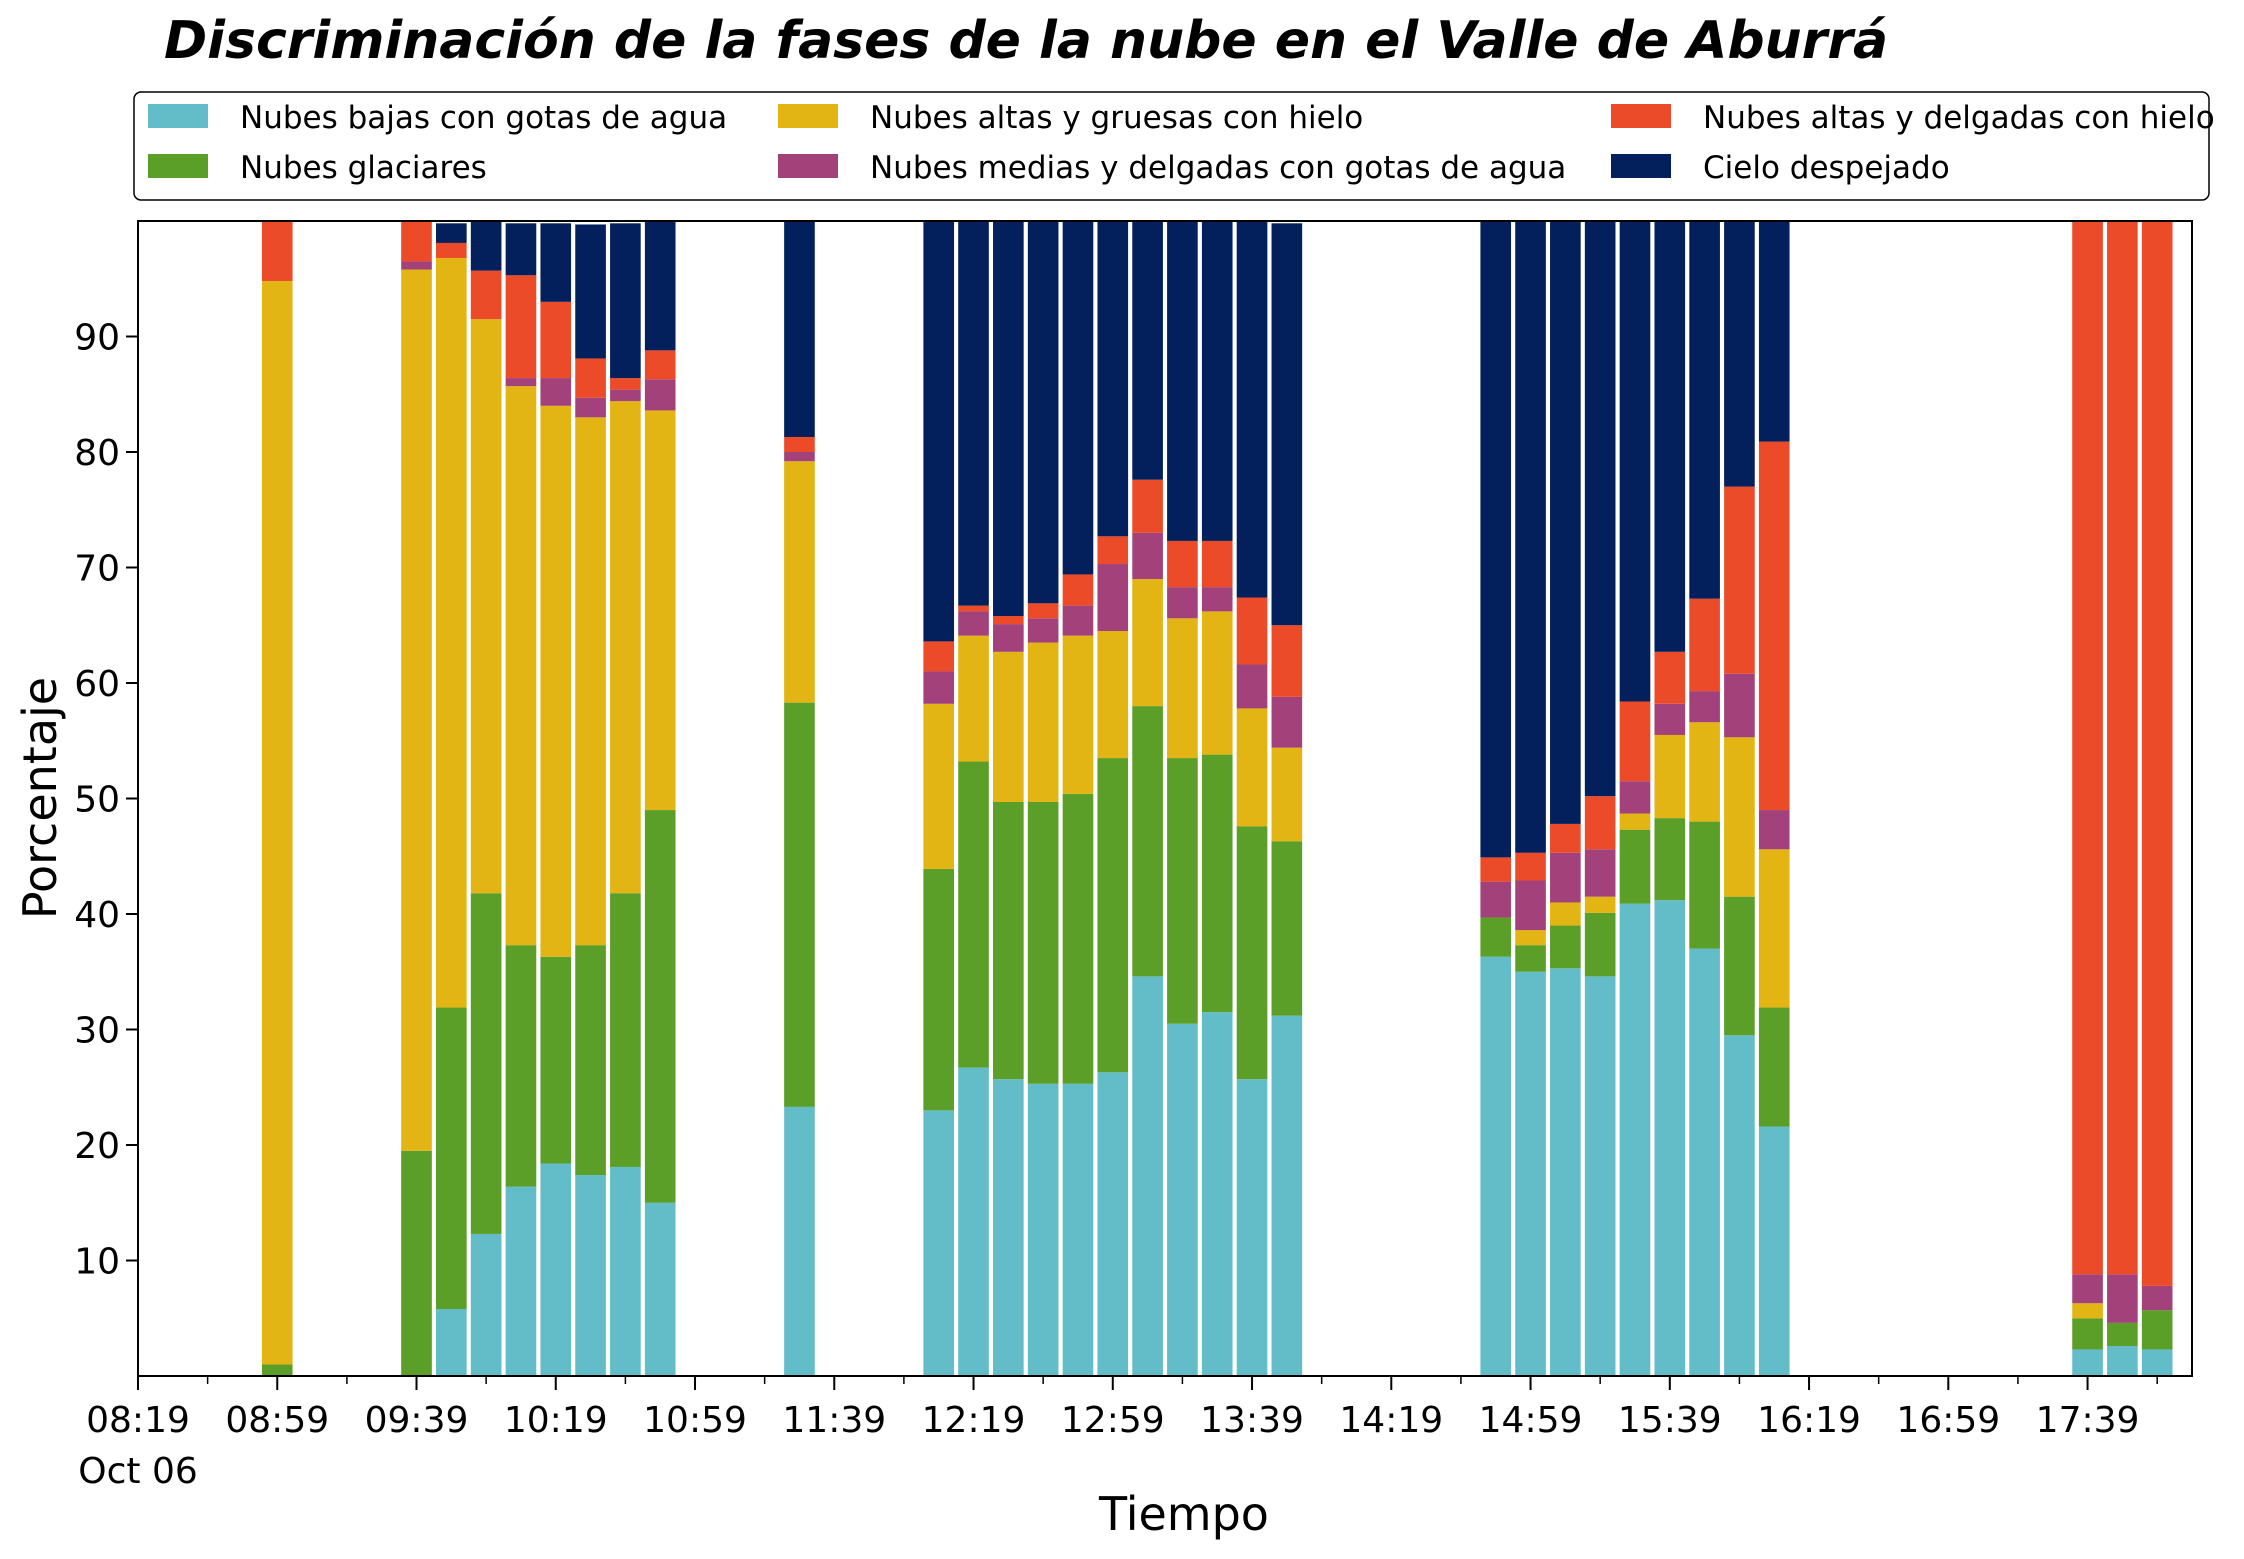 The height and width of the screenshot is (1559, 2244). What do you see at coordinates (97, 1262) in the screenshot?
I see `y-tick-label: 10` at bounding box center [97, 1262].